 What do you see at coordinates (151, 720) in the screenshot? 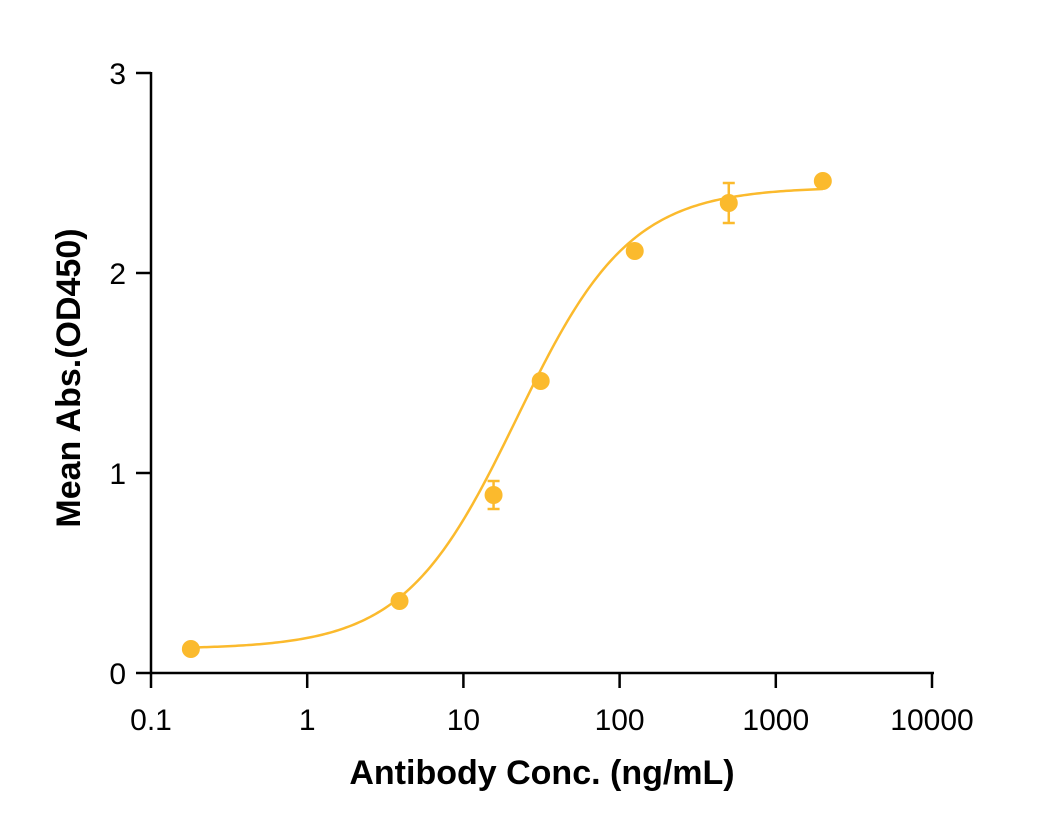
I see `x-tick-label: 0.1` at bounding box center [151, 720].